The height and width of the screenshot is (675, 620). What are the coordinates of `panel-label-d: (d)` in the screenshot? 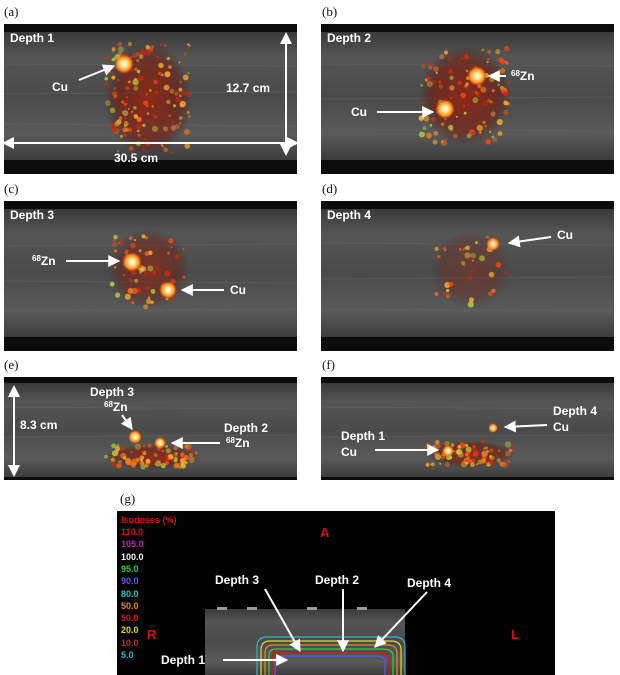 It's located at (330, 188).